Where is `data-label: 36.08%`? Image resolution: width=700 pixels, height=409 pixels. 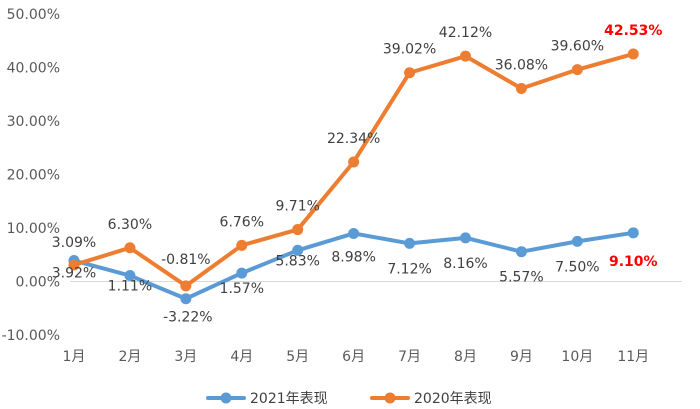
data-label: 36.08% is located at coordinates (521, 65).